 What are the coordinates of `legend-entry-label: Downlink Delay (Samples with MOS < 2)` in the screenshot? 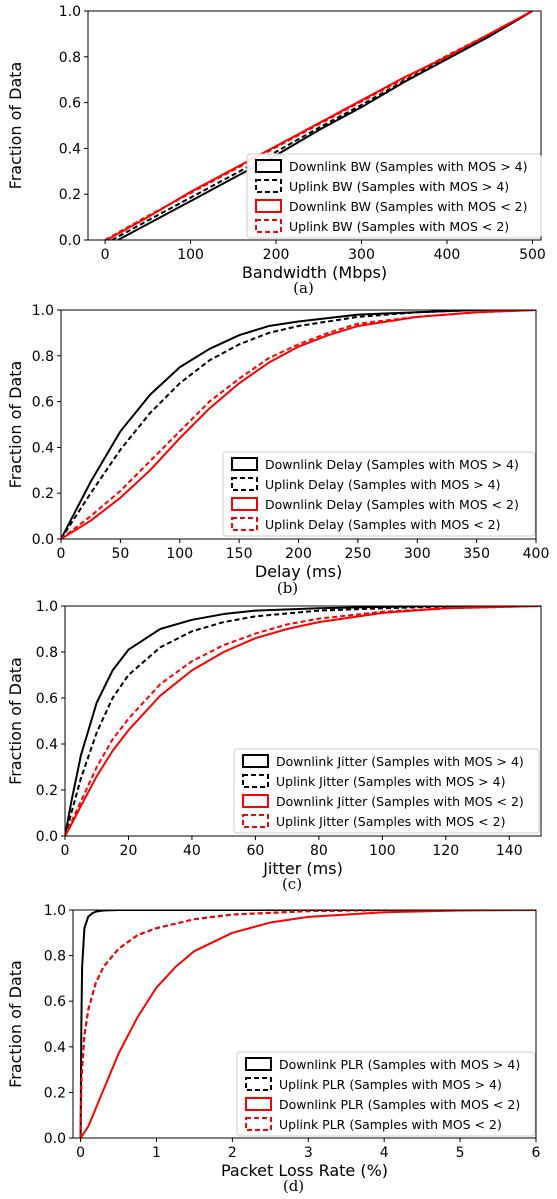 It's located at (392, 504).